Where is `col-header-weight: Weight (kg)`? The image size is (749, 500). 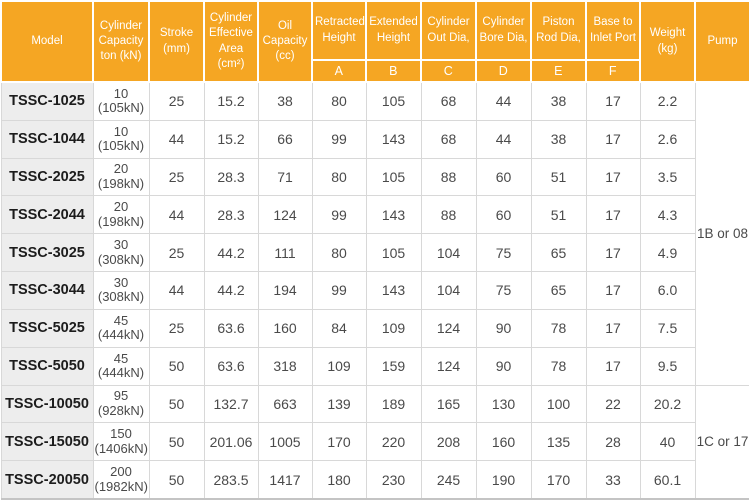 col-header-weight: Weight (kg) is located at coordinates (667, 41).